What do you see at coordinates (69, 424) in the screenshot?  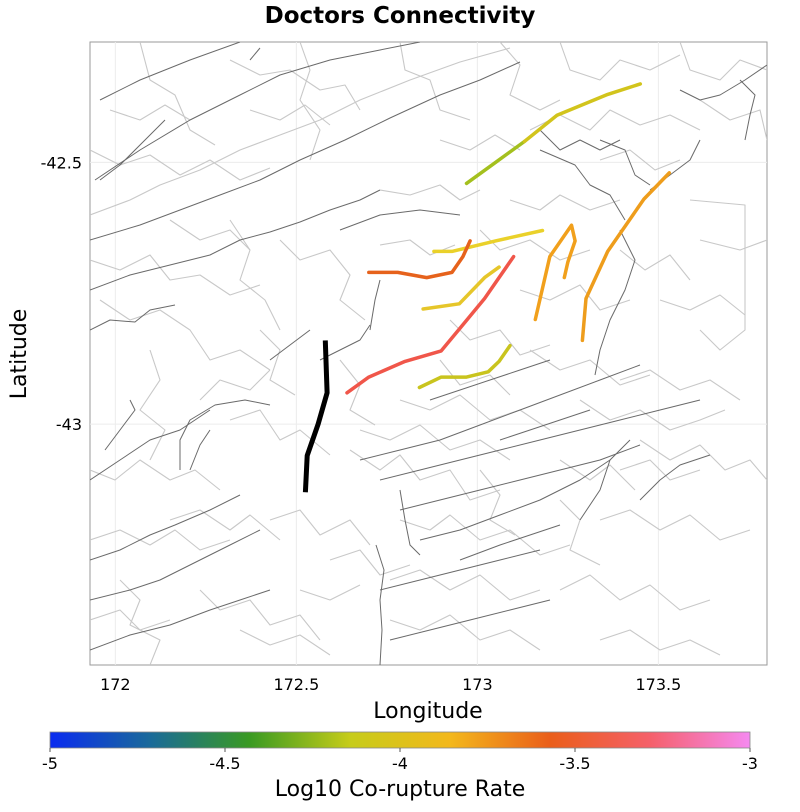 I see `y-tick-label: -43` at bounding box center [69, 424].